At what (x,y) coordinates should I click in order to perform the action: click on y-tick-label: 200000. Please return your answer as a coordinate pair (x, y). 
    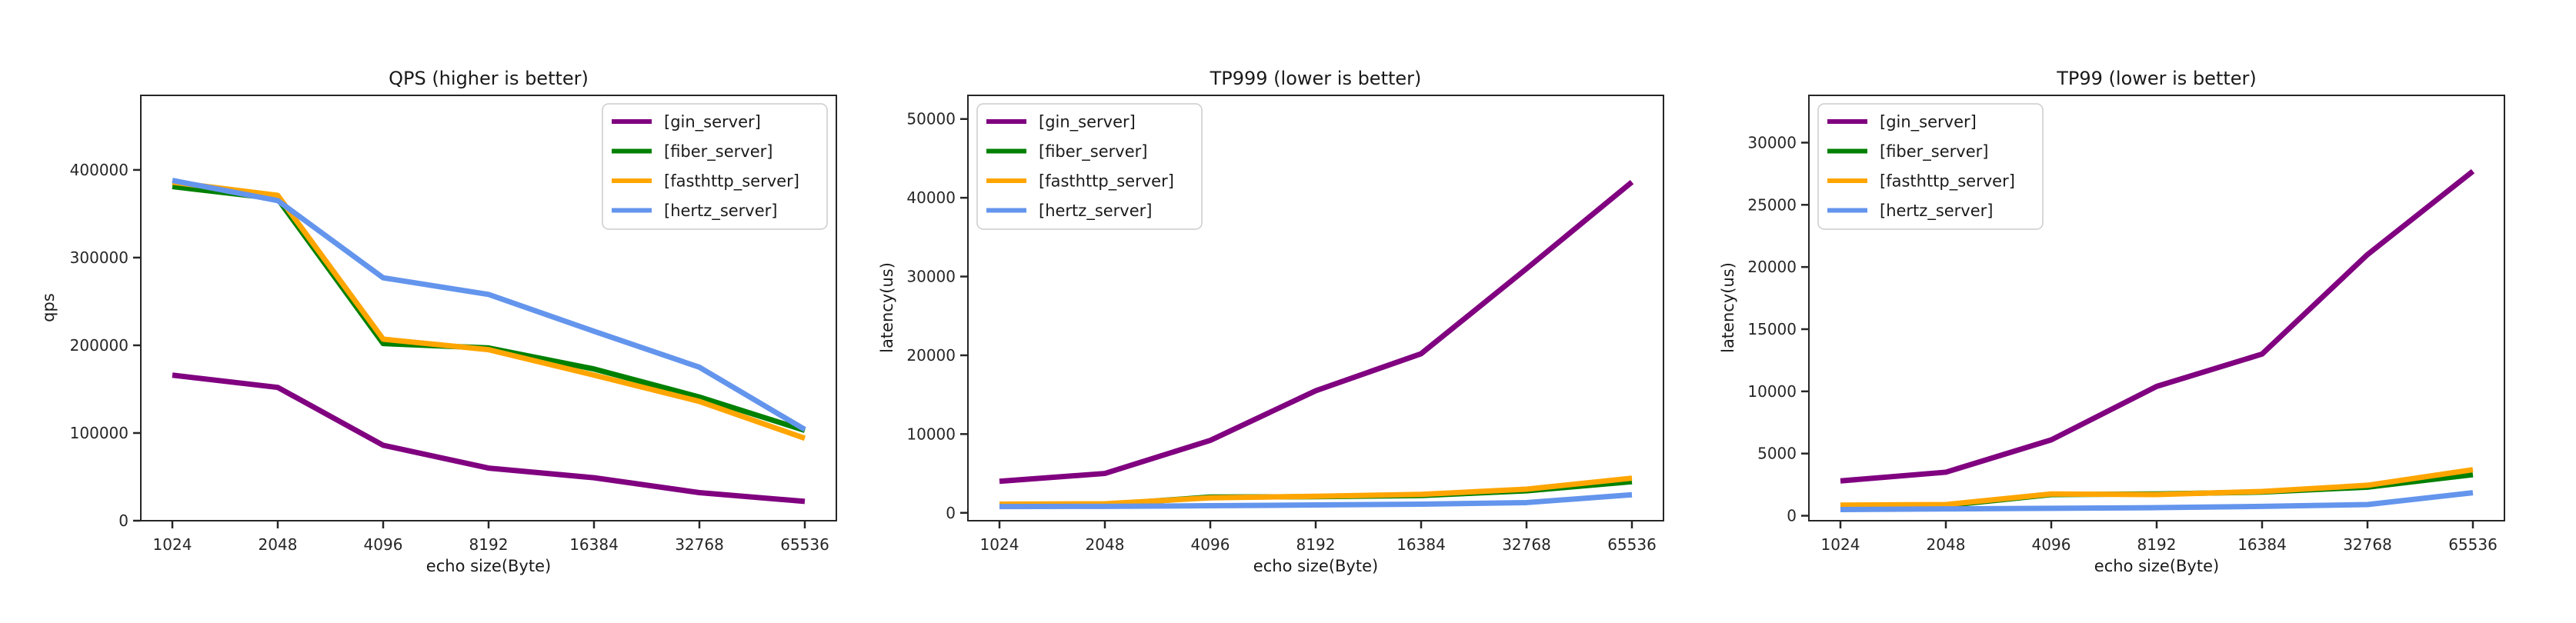
    Looking at the image, I should click on (99, 345).